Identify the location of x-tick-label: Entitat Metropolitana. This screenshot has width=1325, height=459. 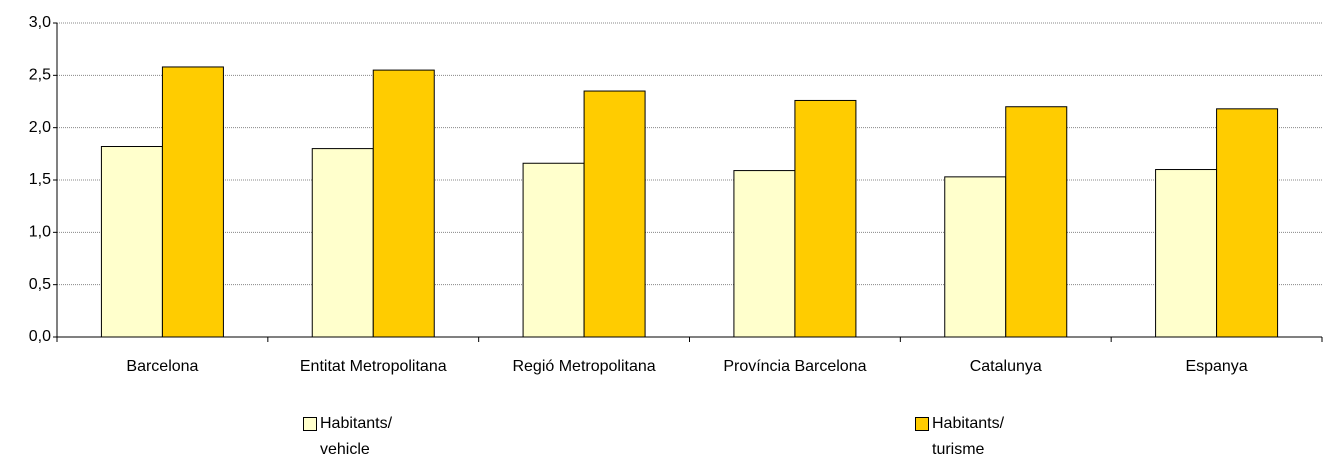
(373, 366).